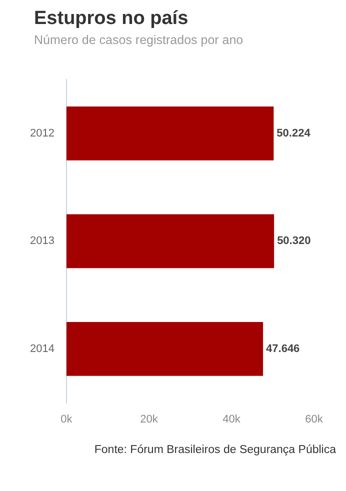 The width and height of the screenshot is (346, 491). What do you see at coordinates (42, 134) in the screenshot?
I see `y-tick-label: 2012` at bounding box center [42, 134].